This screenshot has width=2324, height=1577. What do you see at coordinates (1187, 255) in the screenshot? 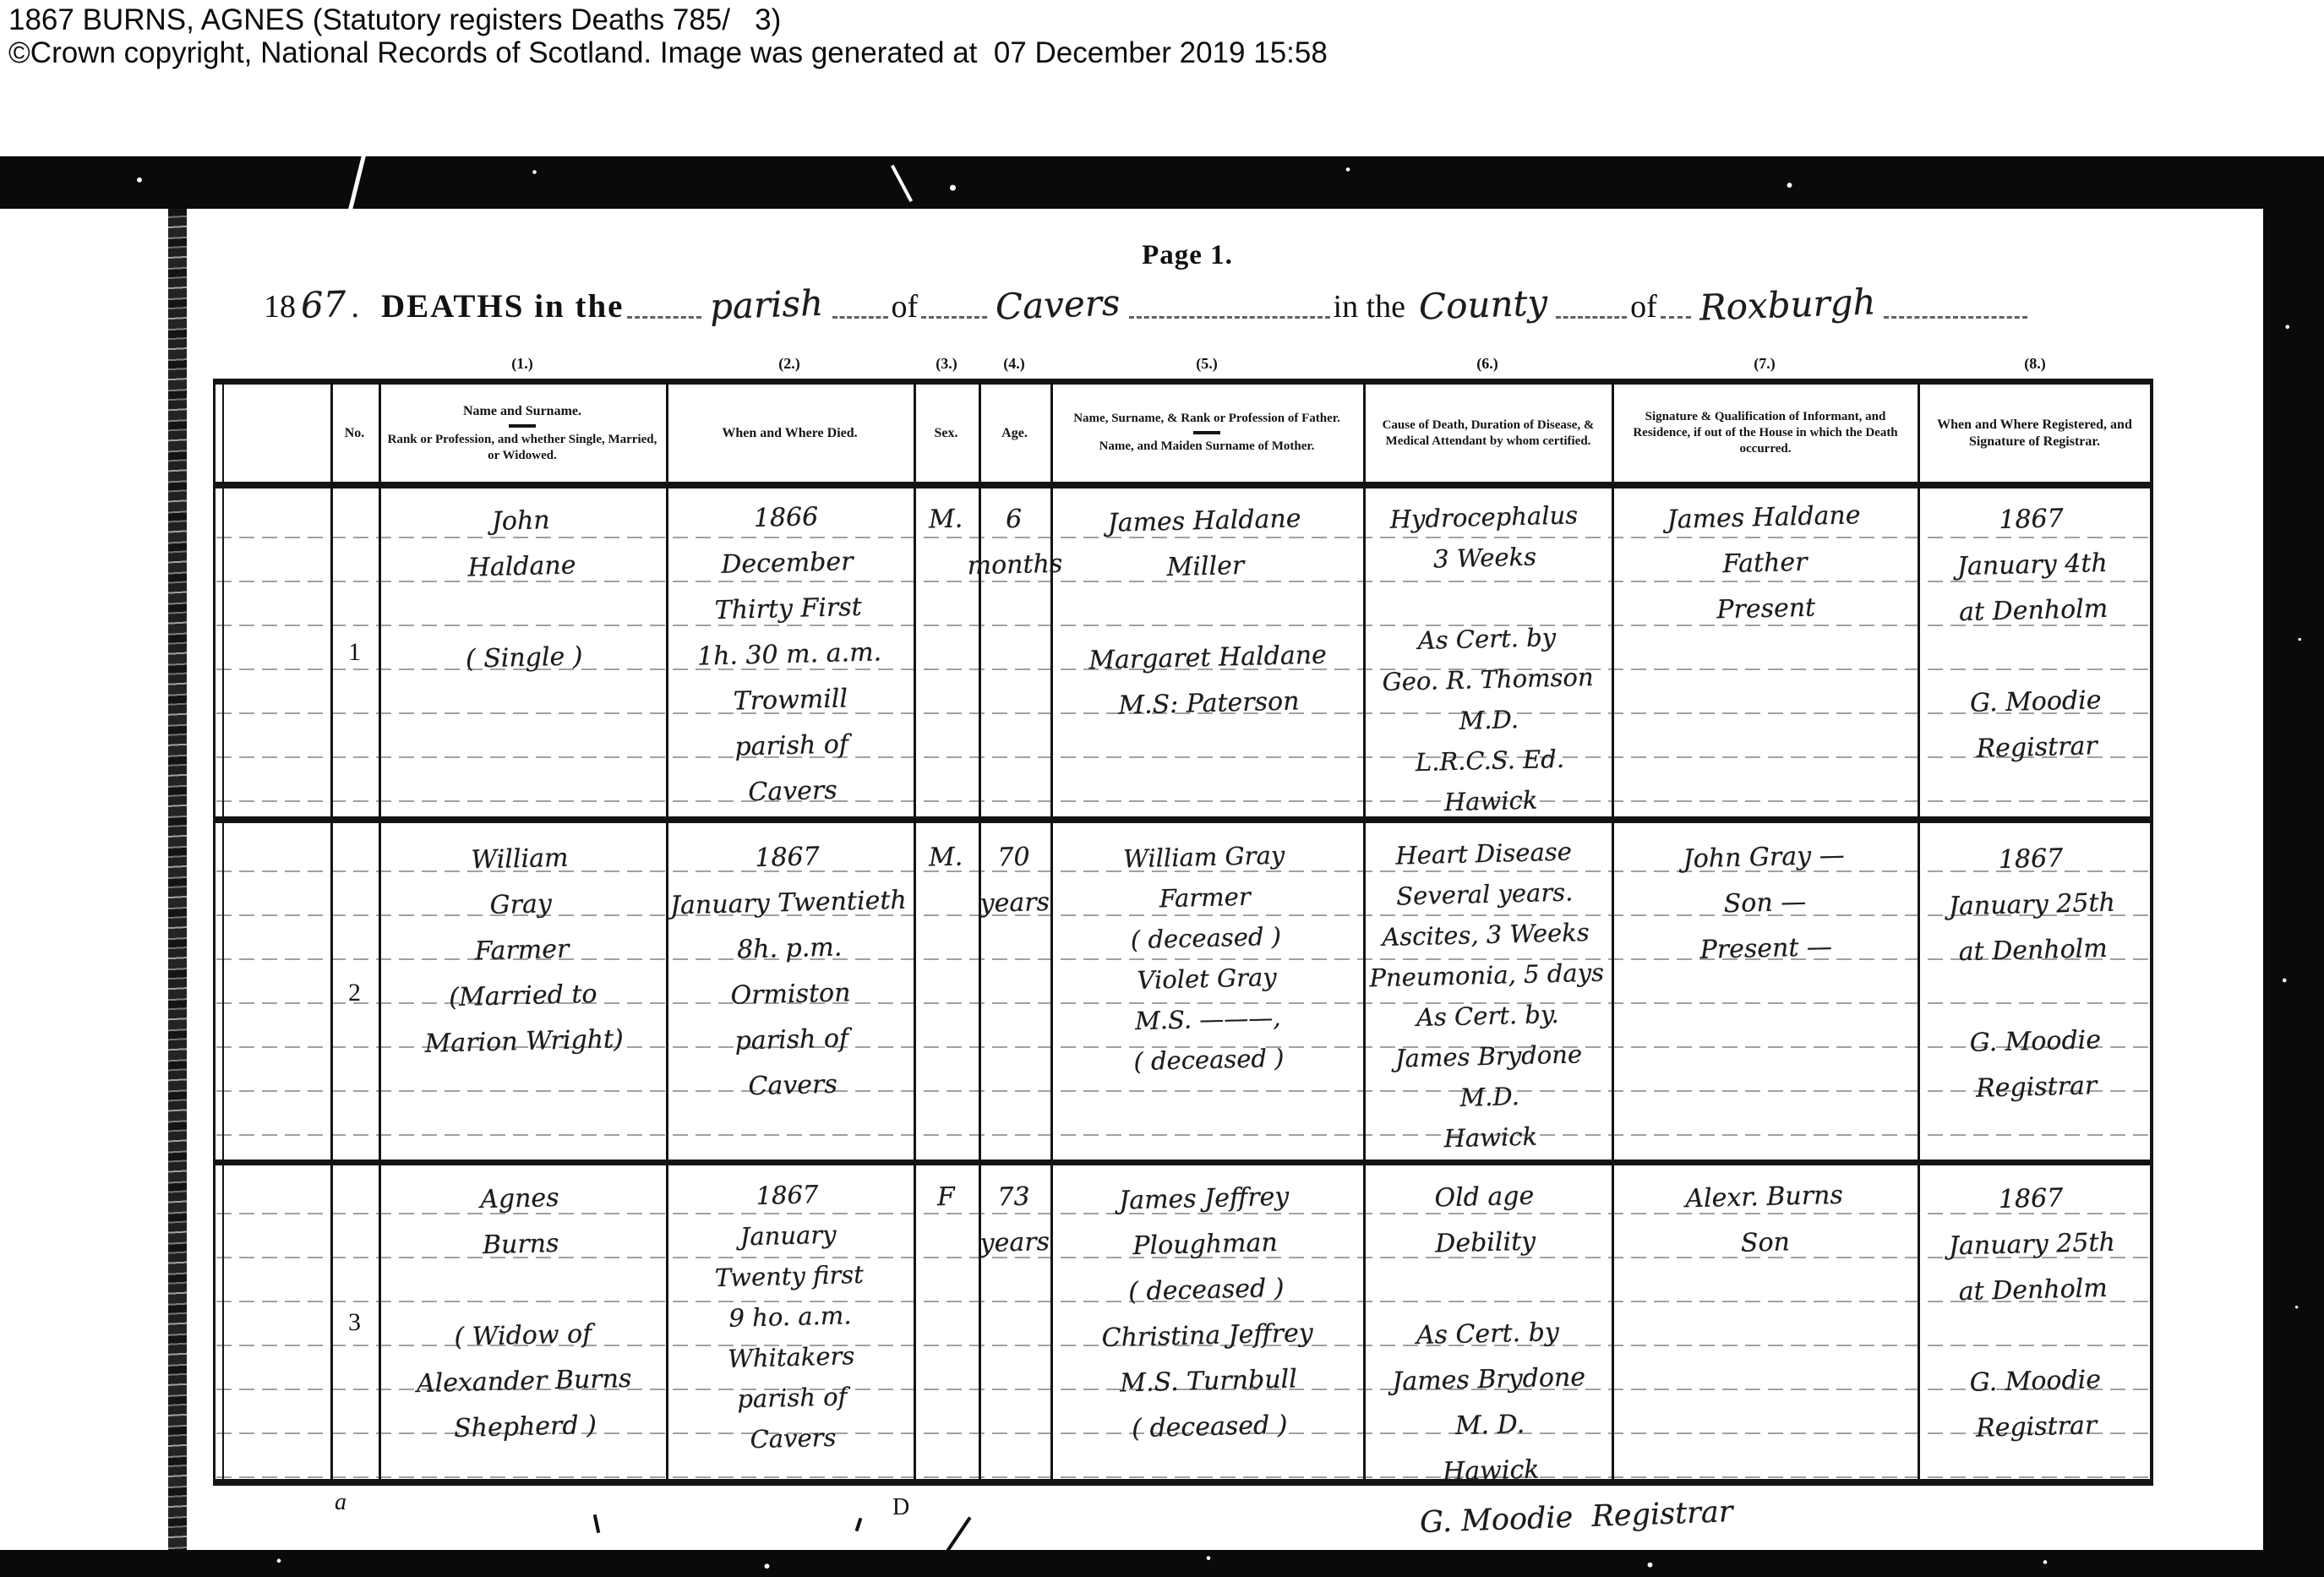
I see `page-number: Page 1.` at bounding box center [1187, 255].